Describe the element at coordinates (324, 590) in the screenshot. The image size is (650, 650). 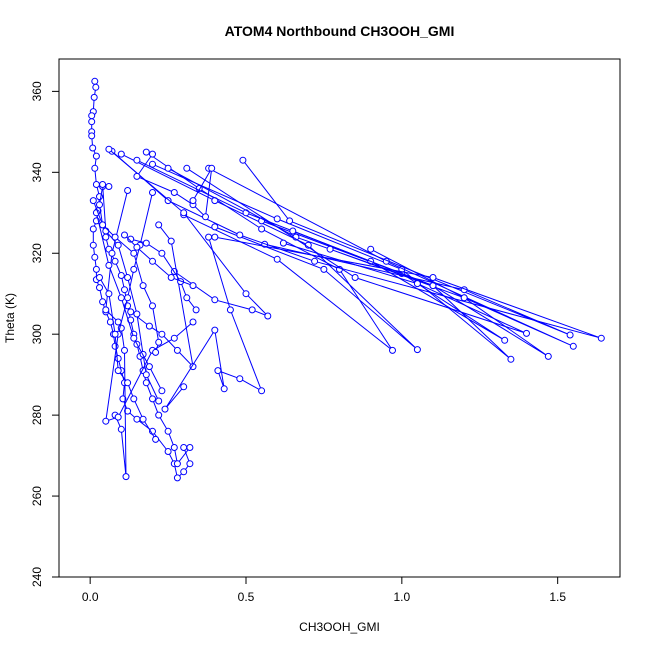
I see `x-axis: 0.0 0.5 1.0 1.5` at that location.